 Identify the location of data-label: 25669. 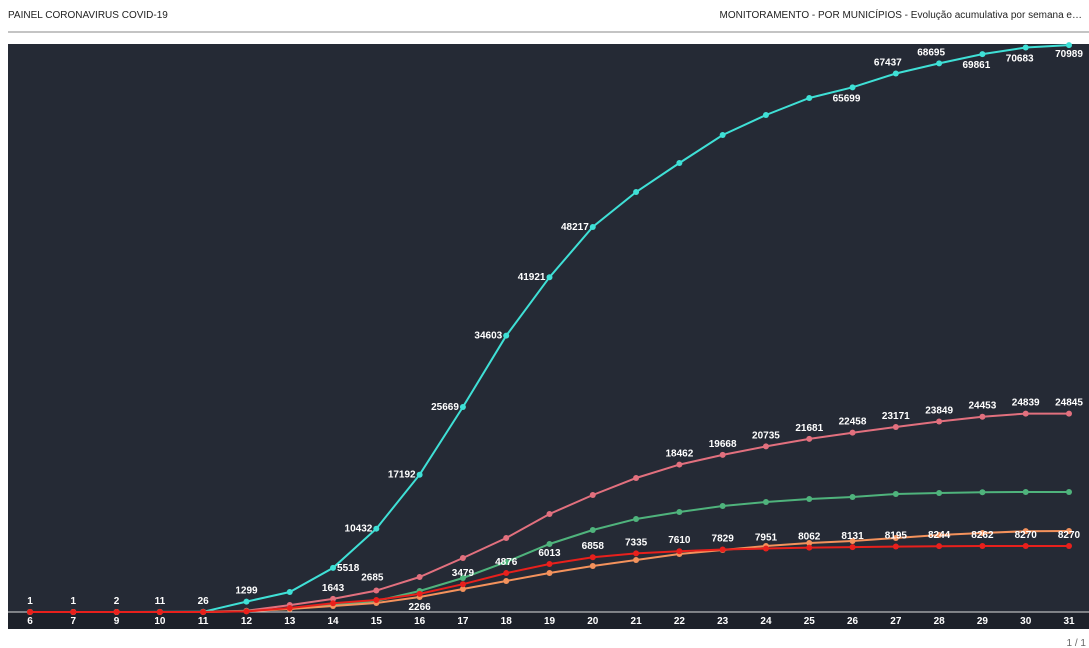
(445, 407).